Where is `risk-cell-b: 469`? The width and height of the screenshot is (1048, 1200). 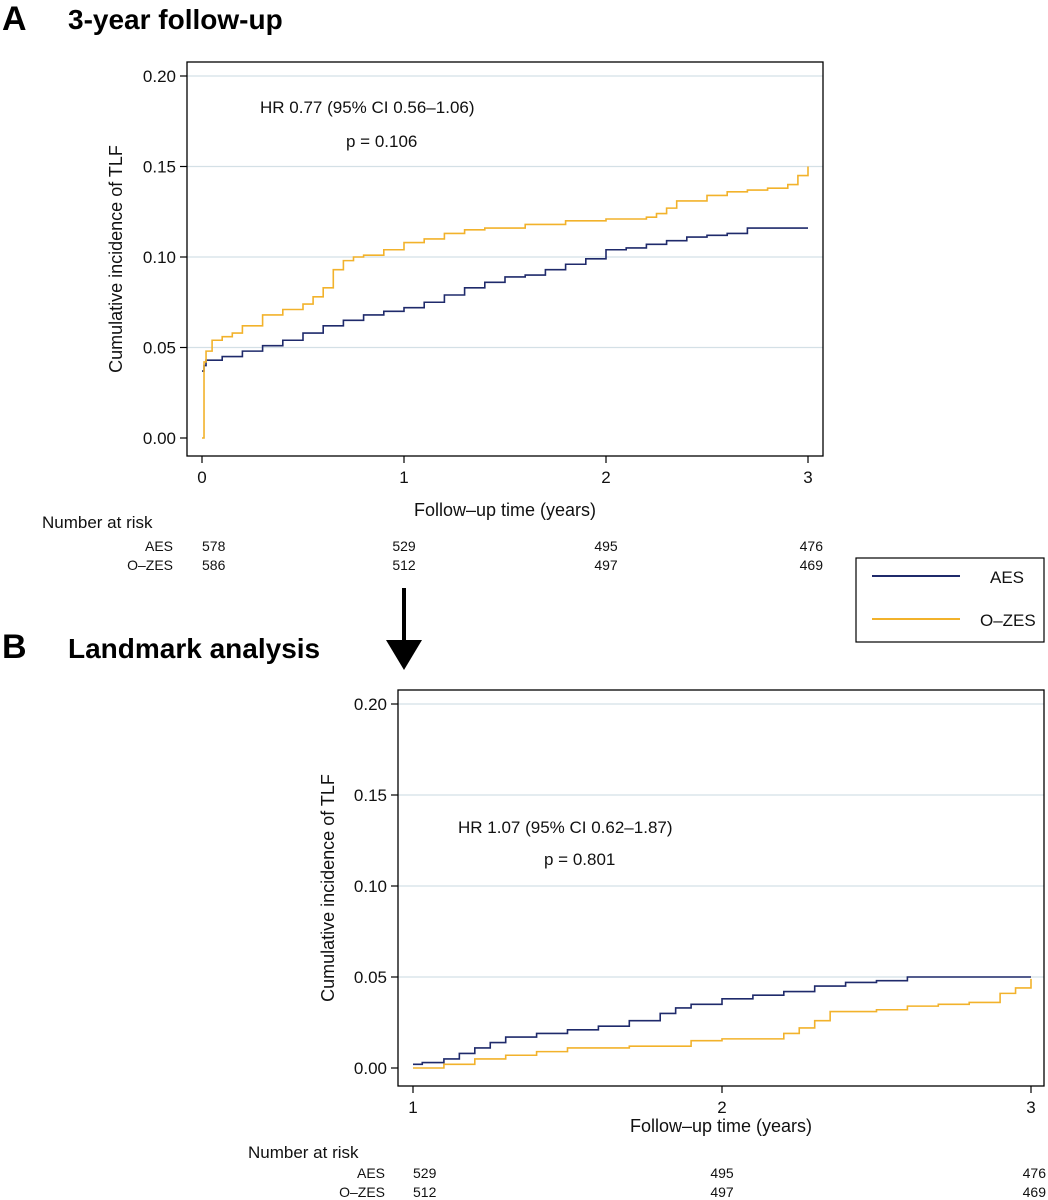 risk-cell-b: 469 is located at coordinates (1035, 1192).